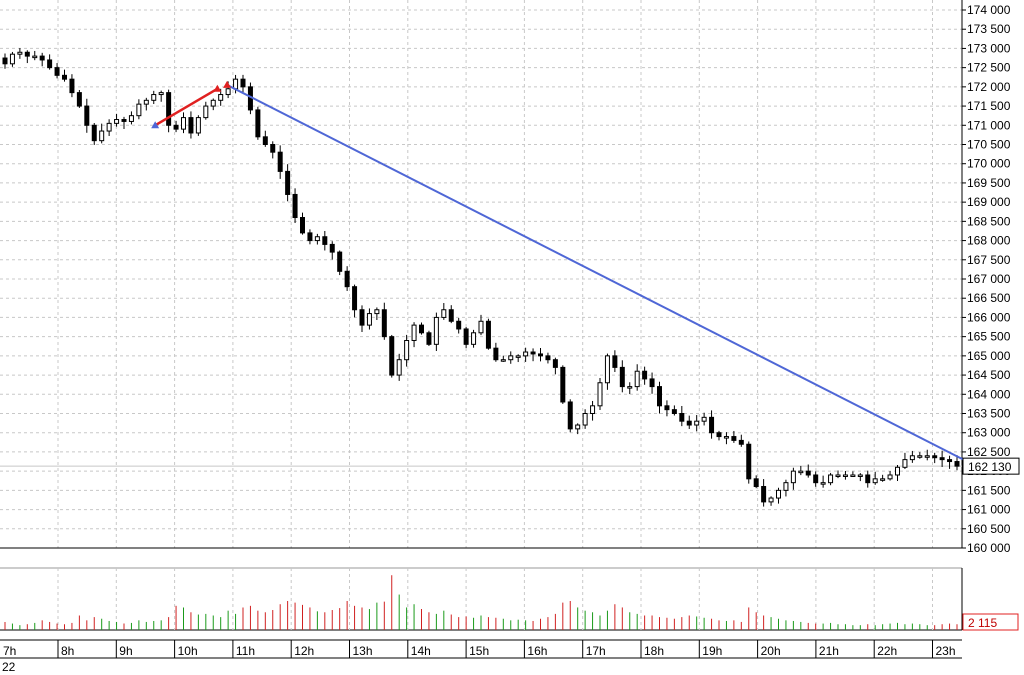 Image resolution: width=1024 pixels, height=675 pixels. I want to click on y-tick-label: 168 500, so click(989, 221).